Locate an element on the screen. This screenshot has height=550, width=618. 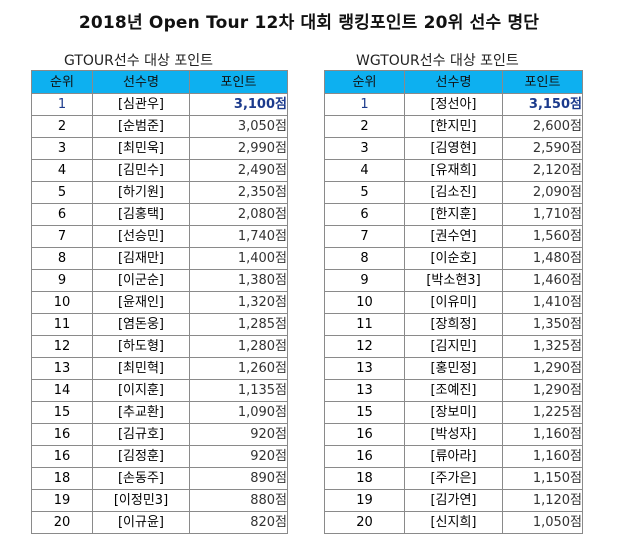
player-name-cell: [김영현] is located at coordinates (453, 148).